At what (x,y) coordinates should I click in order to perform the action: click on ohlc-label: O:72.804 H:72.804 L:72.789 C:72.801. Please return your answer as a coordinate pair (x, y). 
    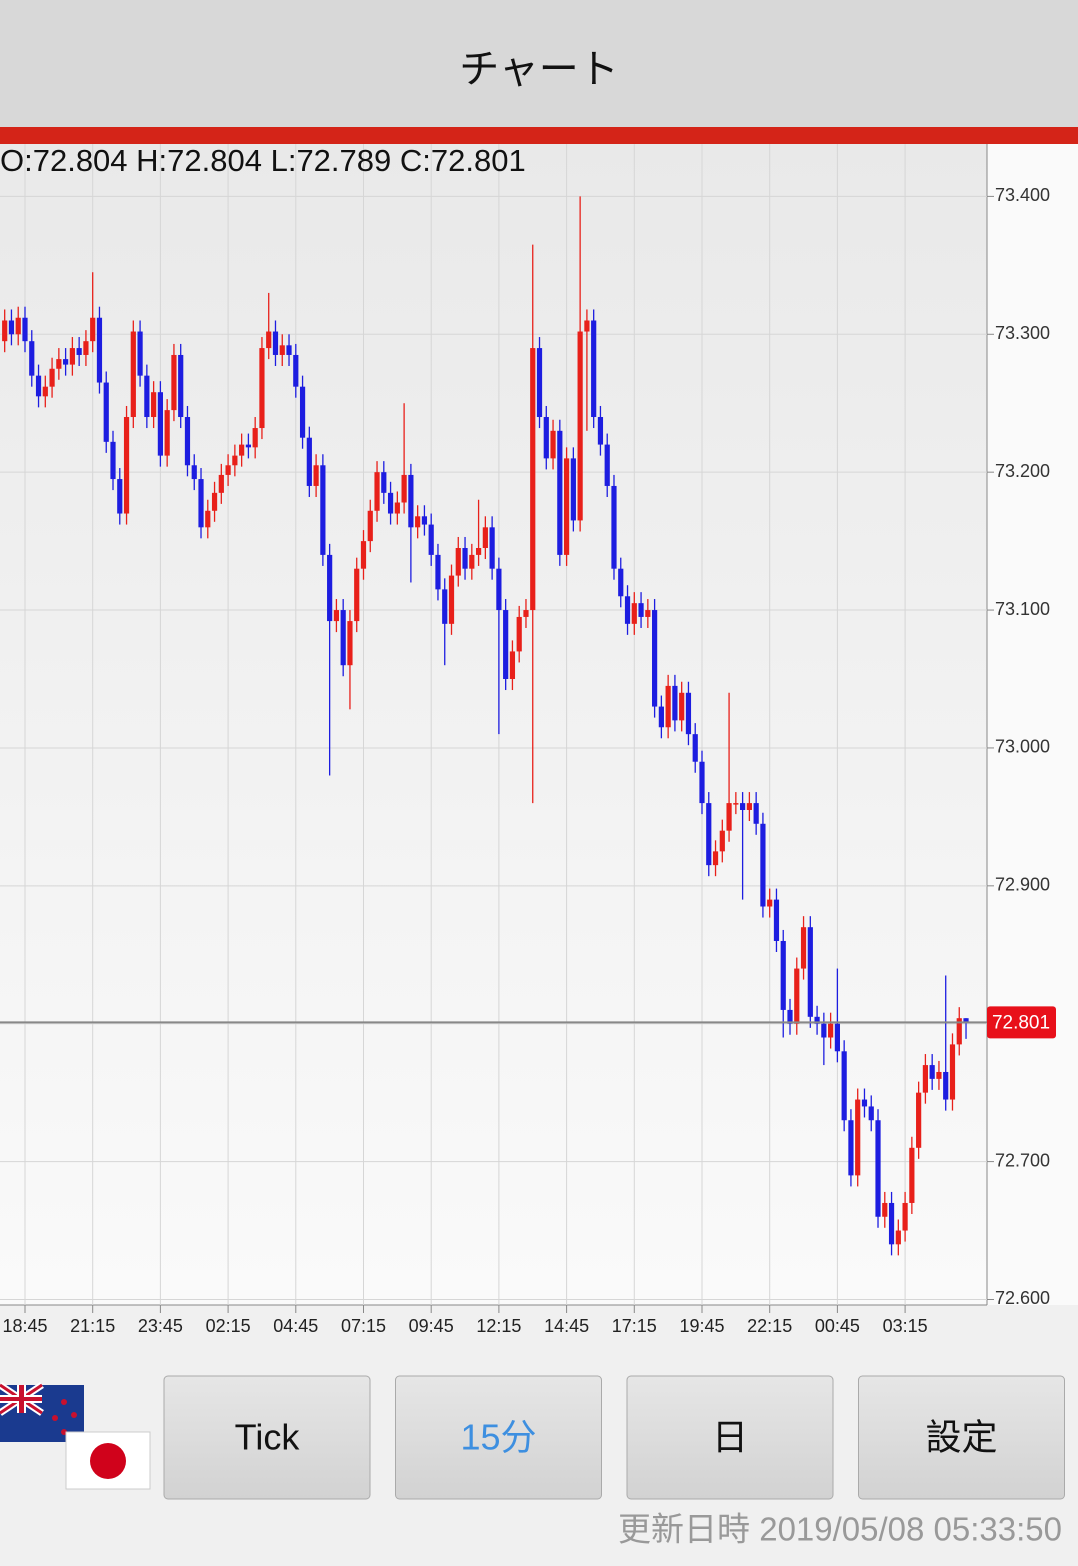
    Looking at the image, I should click on (263, 160).